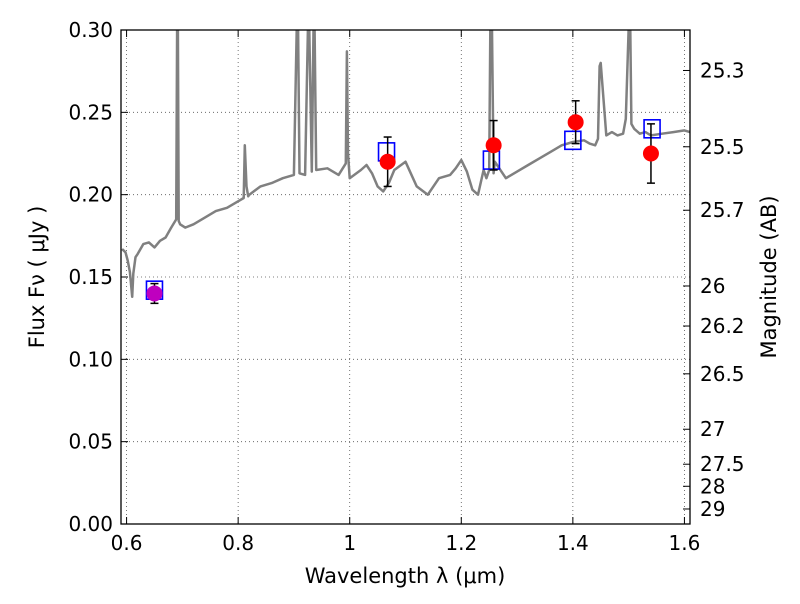 The width and height of the screenshot is (800, 604). Describe the element at coordinates (349, 543) in the screenshot. I see `x-tick-label: 1` at that location.